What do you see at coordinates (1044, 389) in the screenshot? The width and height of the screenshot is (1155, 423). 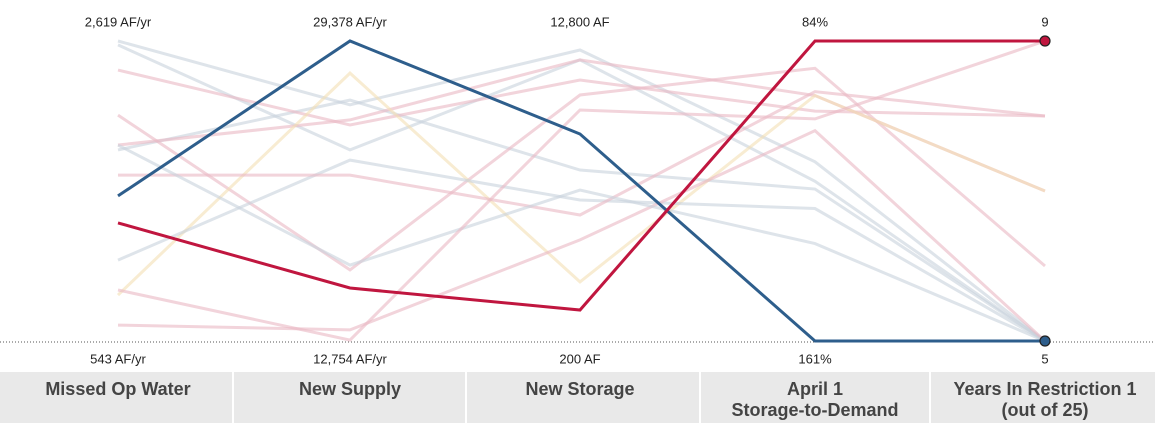 I see `dimension-label: Years In Restriction 1` at bounding box center [1044, 389].